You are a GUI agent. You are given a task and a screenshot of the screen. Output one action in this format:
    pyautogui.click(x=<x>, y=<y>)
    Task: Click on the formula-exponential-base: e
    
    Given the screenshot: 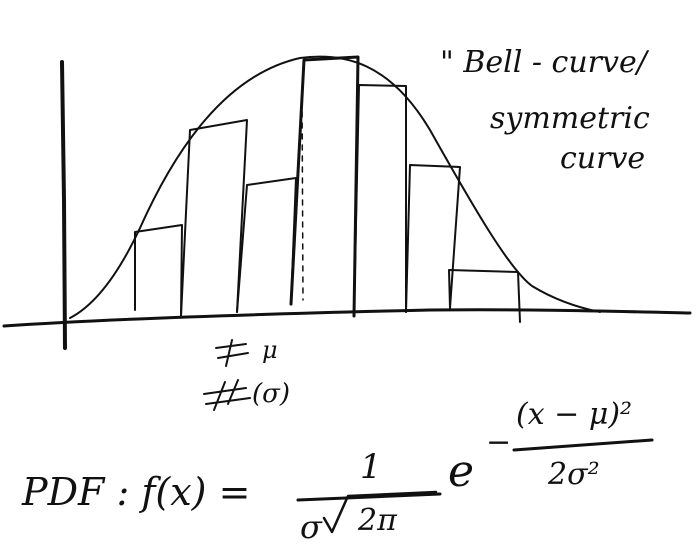 What is the action you would take?
    pyautogui.click(x=461, y=471)
    